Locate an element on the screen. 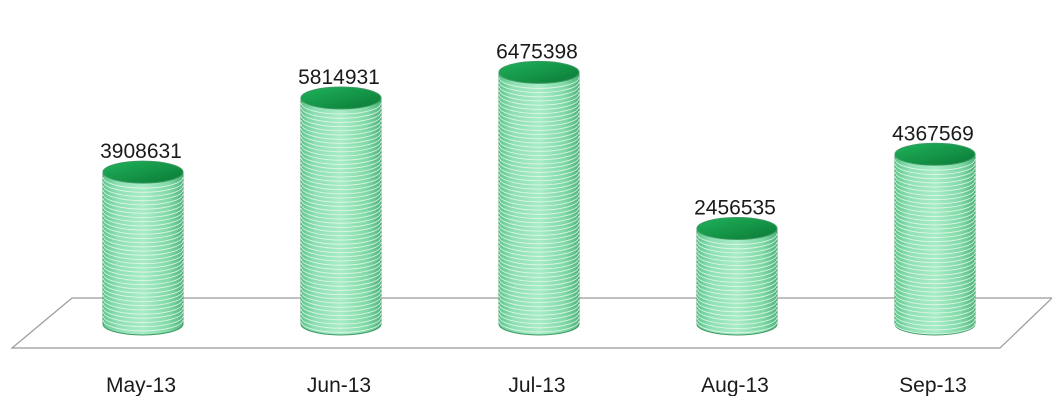 The width and height of the screenshot is (1052, 396). x-tick-label: Jun-13 is located at coordinates (339, 385).